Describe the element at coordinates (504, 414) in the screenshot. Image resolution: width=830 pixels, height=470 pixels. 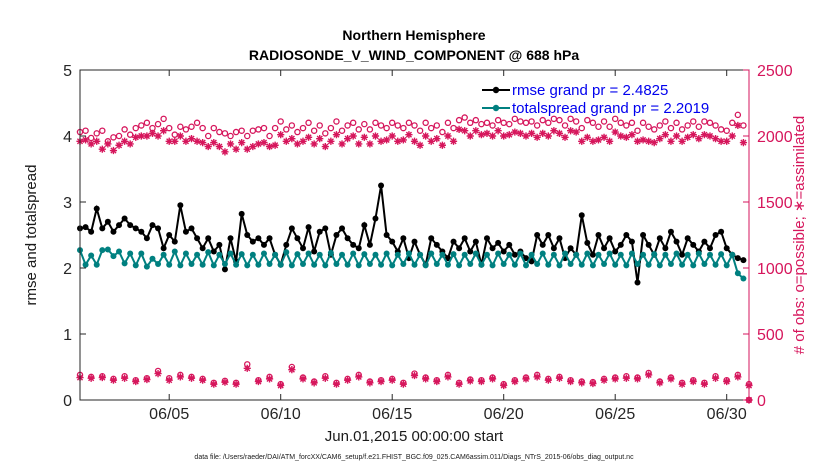
I see `x-tick-label: 06/20` at that location.